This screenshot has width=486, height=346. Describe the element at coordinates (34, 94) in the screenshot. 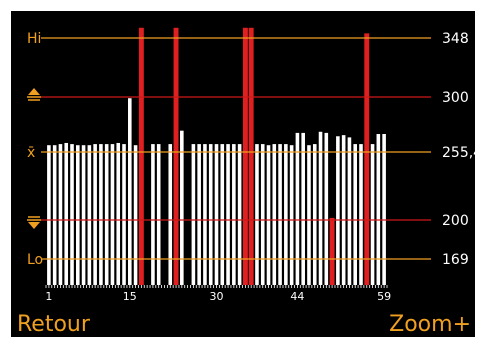

I see `upper-warning-limit-icon` at that location.